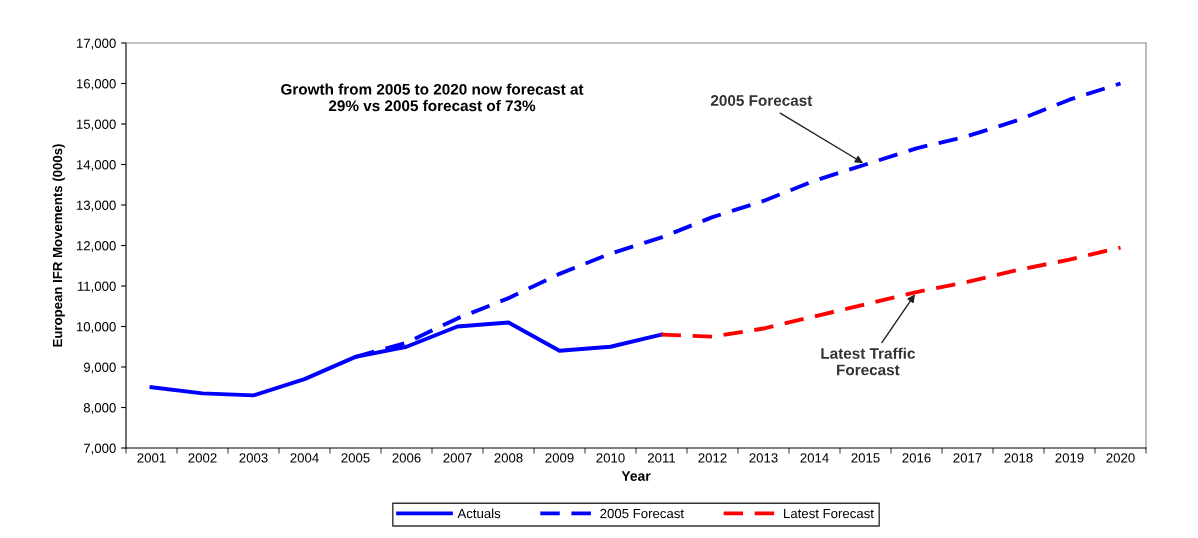 Image resolution: width=1198 pixels, height=538 pixels. Describe the element at coordinates (763, 458) in the screenshot. I see `x-tick-label: 2013` at that location.